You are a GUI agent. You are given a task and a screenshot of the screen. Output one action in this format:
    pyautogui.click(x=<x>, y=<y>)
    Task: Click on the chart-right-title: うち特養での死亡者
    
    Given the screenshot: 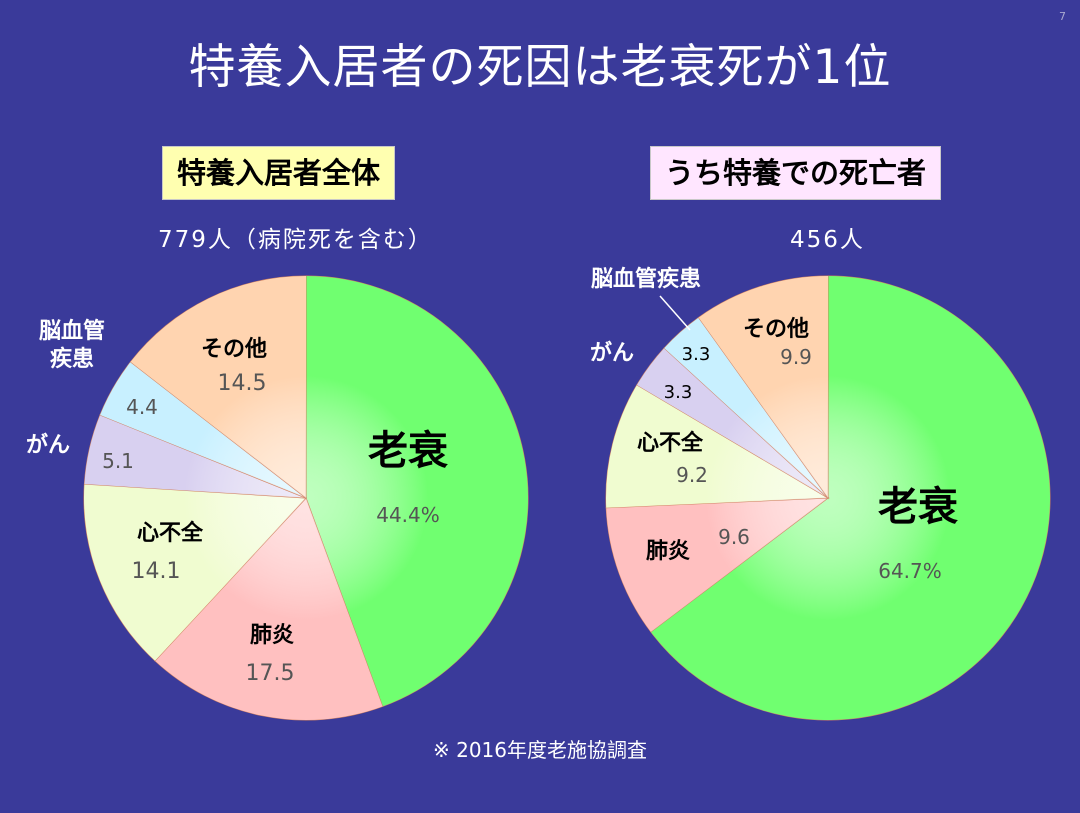 What is the action you would take?
    pyautogui.click(x=796, y=173)
    